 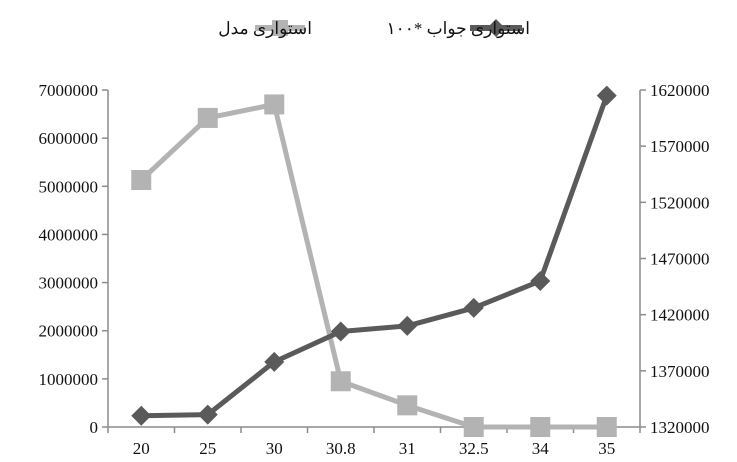 I want to click on left-y-tick-label: 2000000, so click(x=69, y=331).